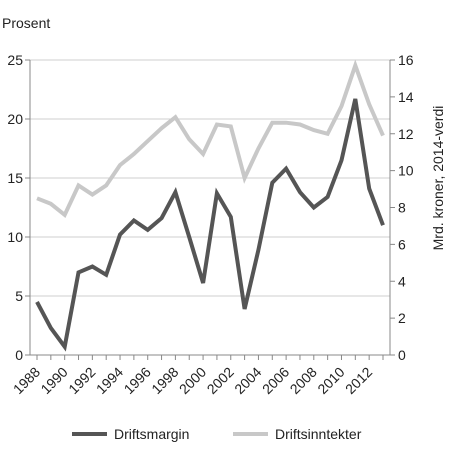  I want to click on right-tick-label-4: 4, so click(402, 281).